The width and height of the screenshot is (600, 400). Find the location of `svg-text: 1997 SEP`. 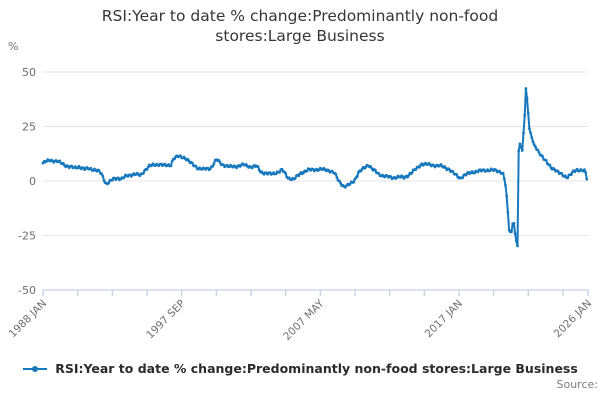

svg-text: 1997 SEP is located at coordinates (166, 320).